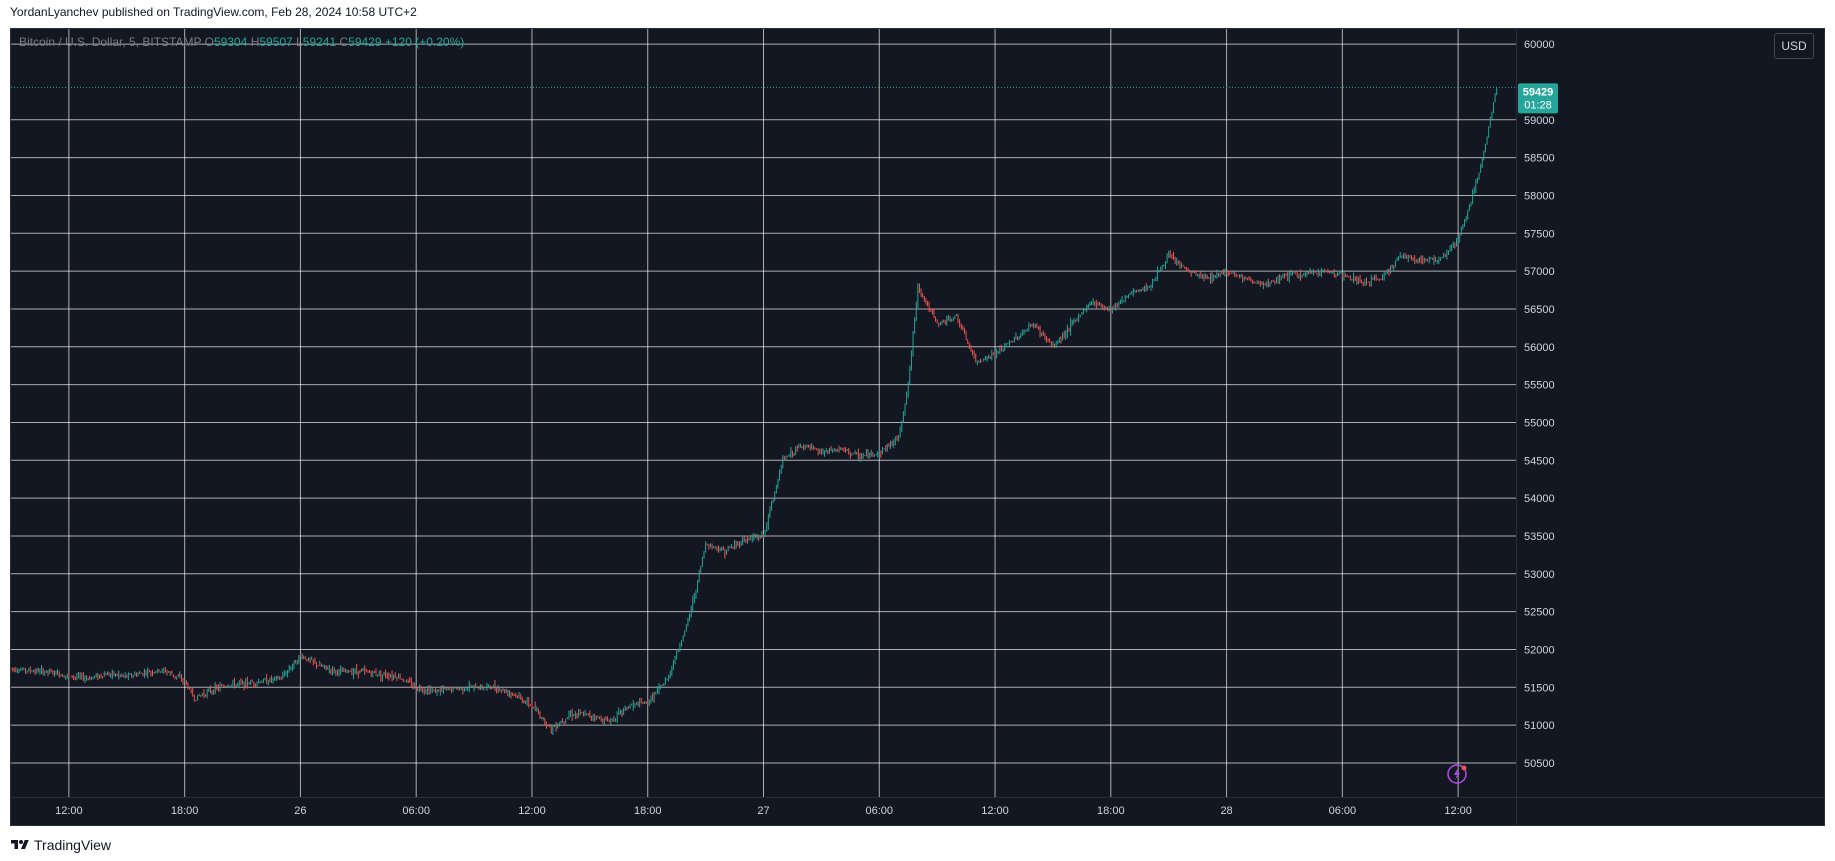 The height and width of the screenshot is (861, 1835). What do you see at coordinates (1226, 811) in the screenshot?
I see `x-tick-label: 28` at bounding box center [1226, 811].